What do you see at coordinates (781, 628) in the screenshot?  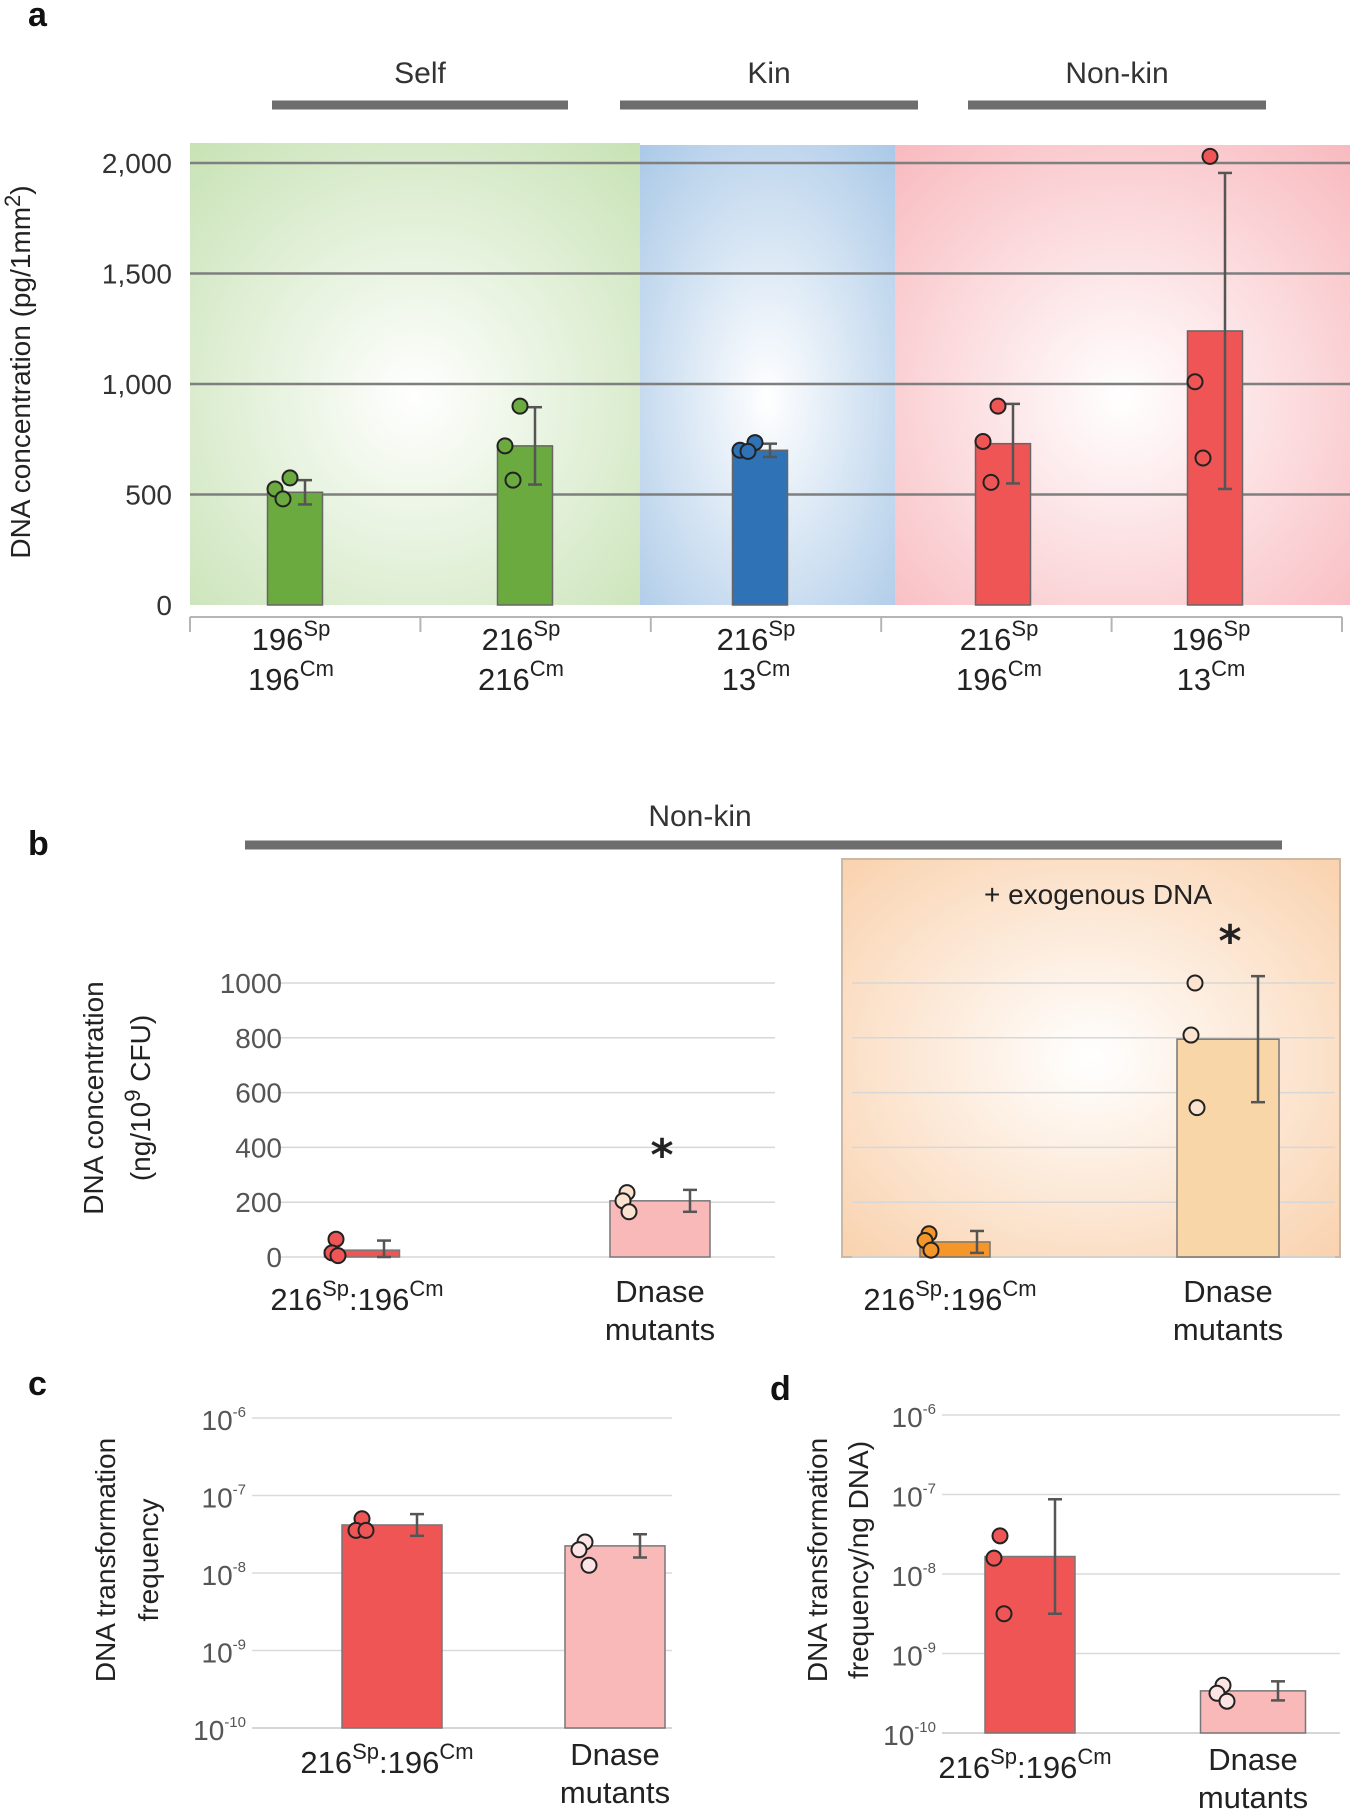 I see `panel-a-category-2-line1-sup: Sp` at bounding box center [781, 628].